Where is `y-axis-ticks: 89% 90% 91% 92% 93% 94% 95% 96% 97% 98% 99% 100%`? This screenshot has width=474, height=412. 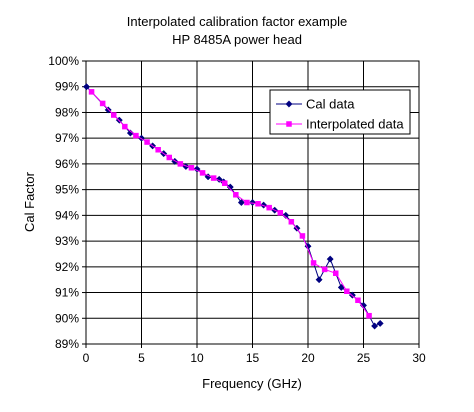
y-axis-ticks: 89% 90% 91% 92% 93% 94% 95% 96% 97% 98% 99% 100% is located at coordinates (67, 202).